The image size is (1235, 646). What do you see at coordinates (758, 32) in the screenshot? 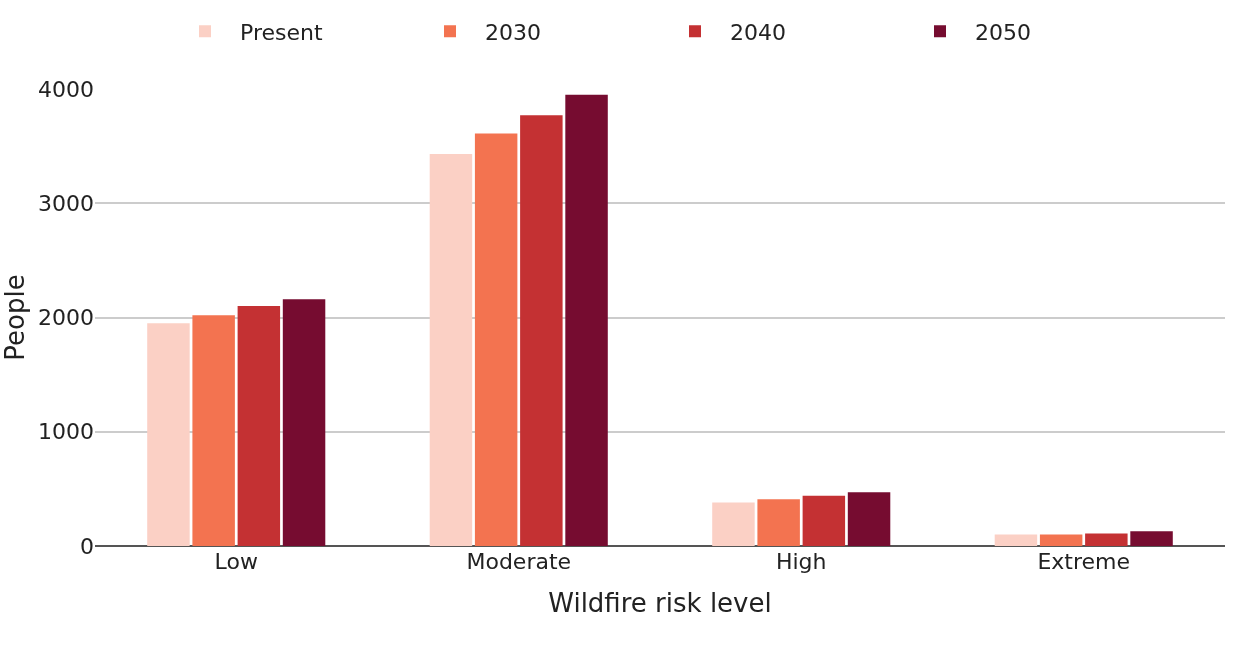
I see `legend-label: 2040` at bounding box center [758, 32].